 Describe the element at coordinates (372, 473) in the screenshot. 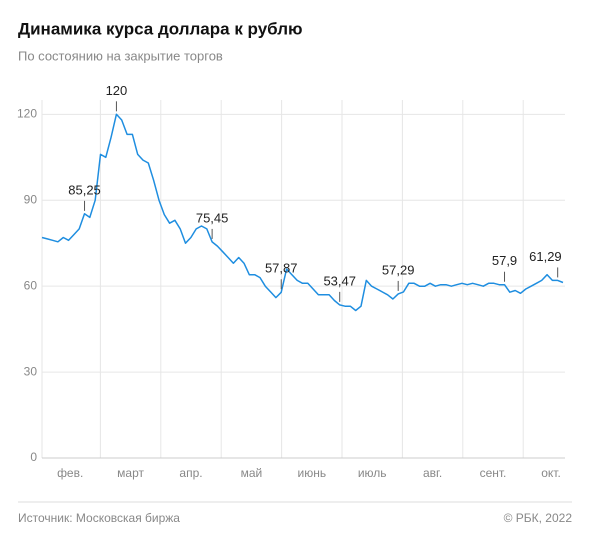

I see `x-tick-label: июль` at that location.